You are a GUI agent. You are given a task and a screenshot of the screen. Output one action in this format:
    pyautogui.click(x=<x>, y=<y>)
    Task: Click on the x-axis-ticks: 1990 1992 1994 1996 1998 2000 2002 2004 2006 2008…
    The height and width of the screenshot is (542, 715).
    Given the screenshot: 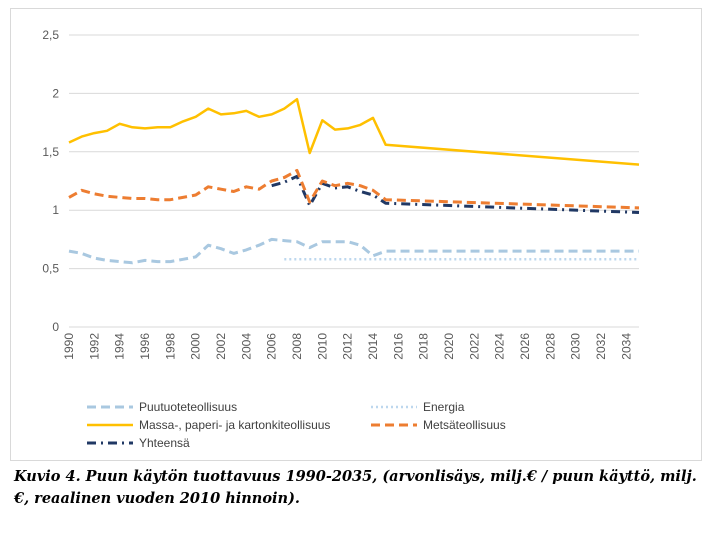 What is the action you would take?
    pyautogui.click(x=347, y=346)
    